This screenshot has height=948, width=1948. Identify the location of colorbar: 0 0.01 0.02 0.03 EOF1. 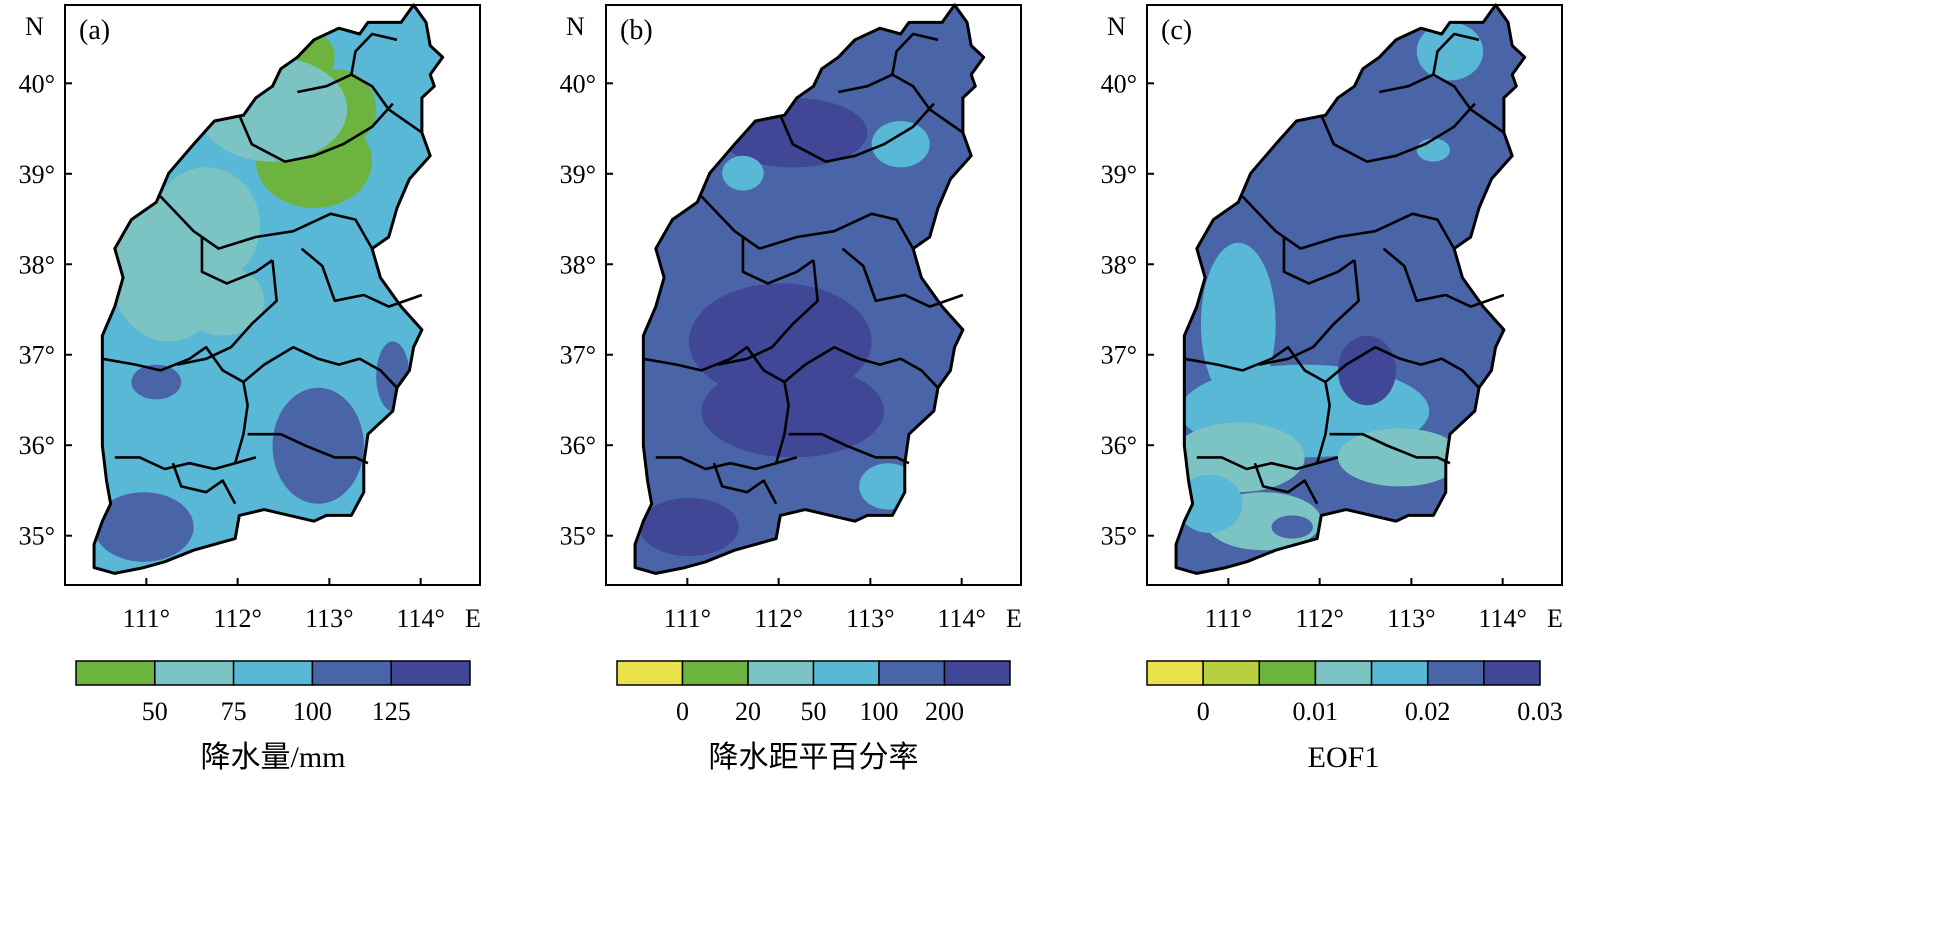
(1354, 717).